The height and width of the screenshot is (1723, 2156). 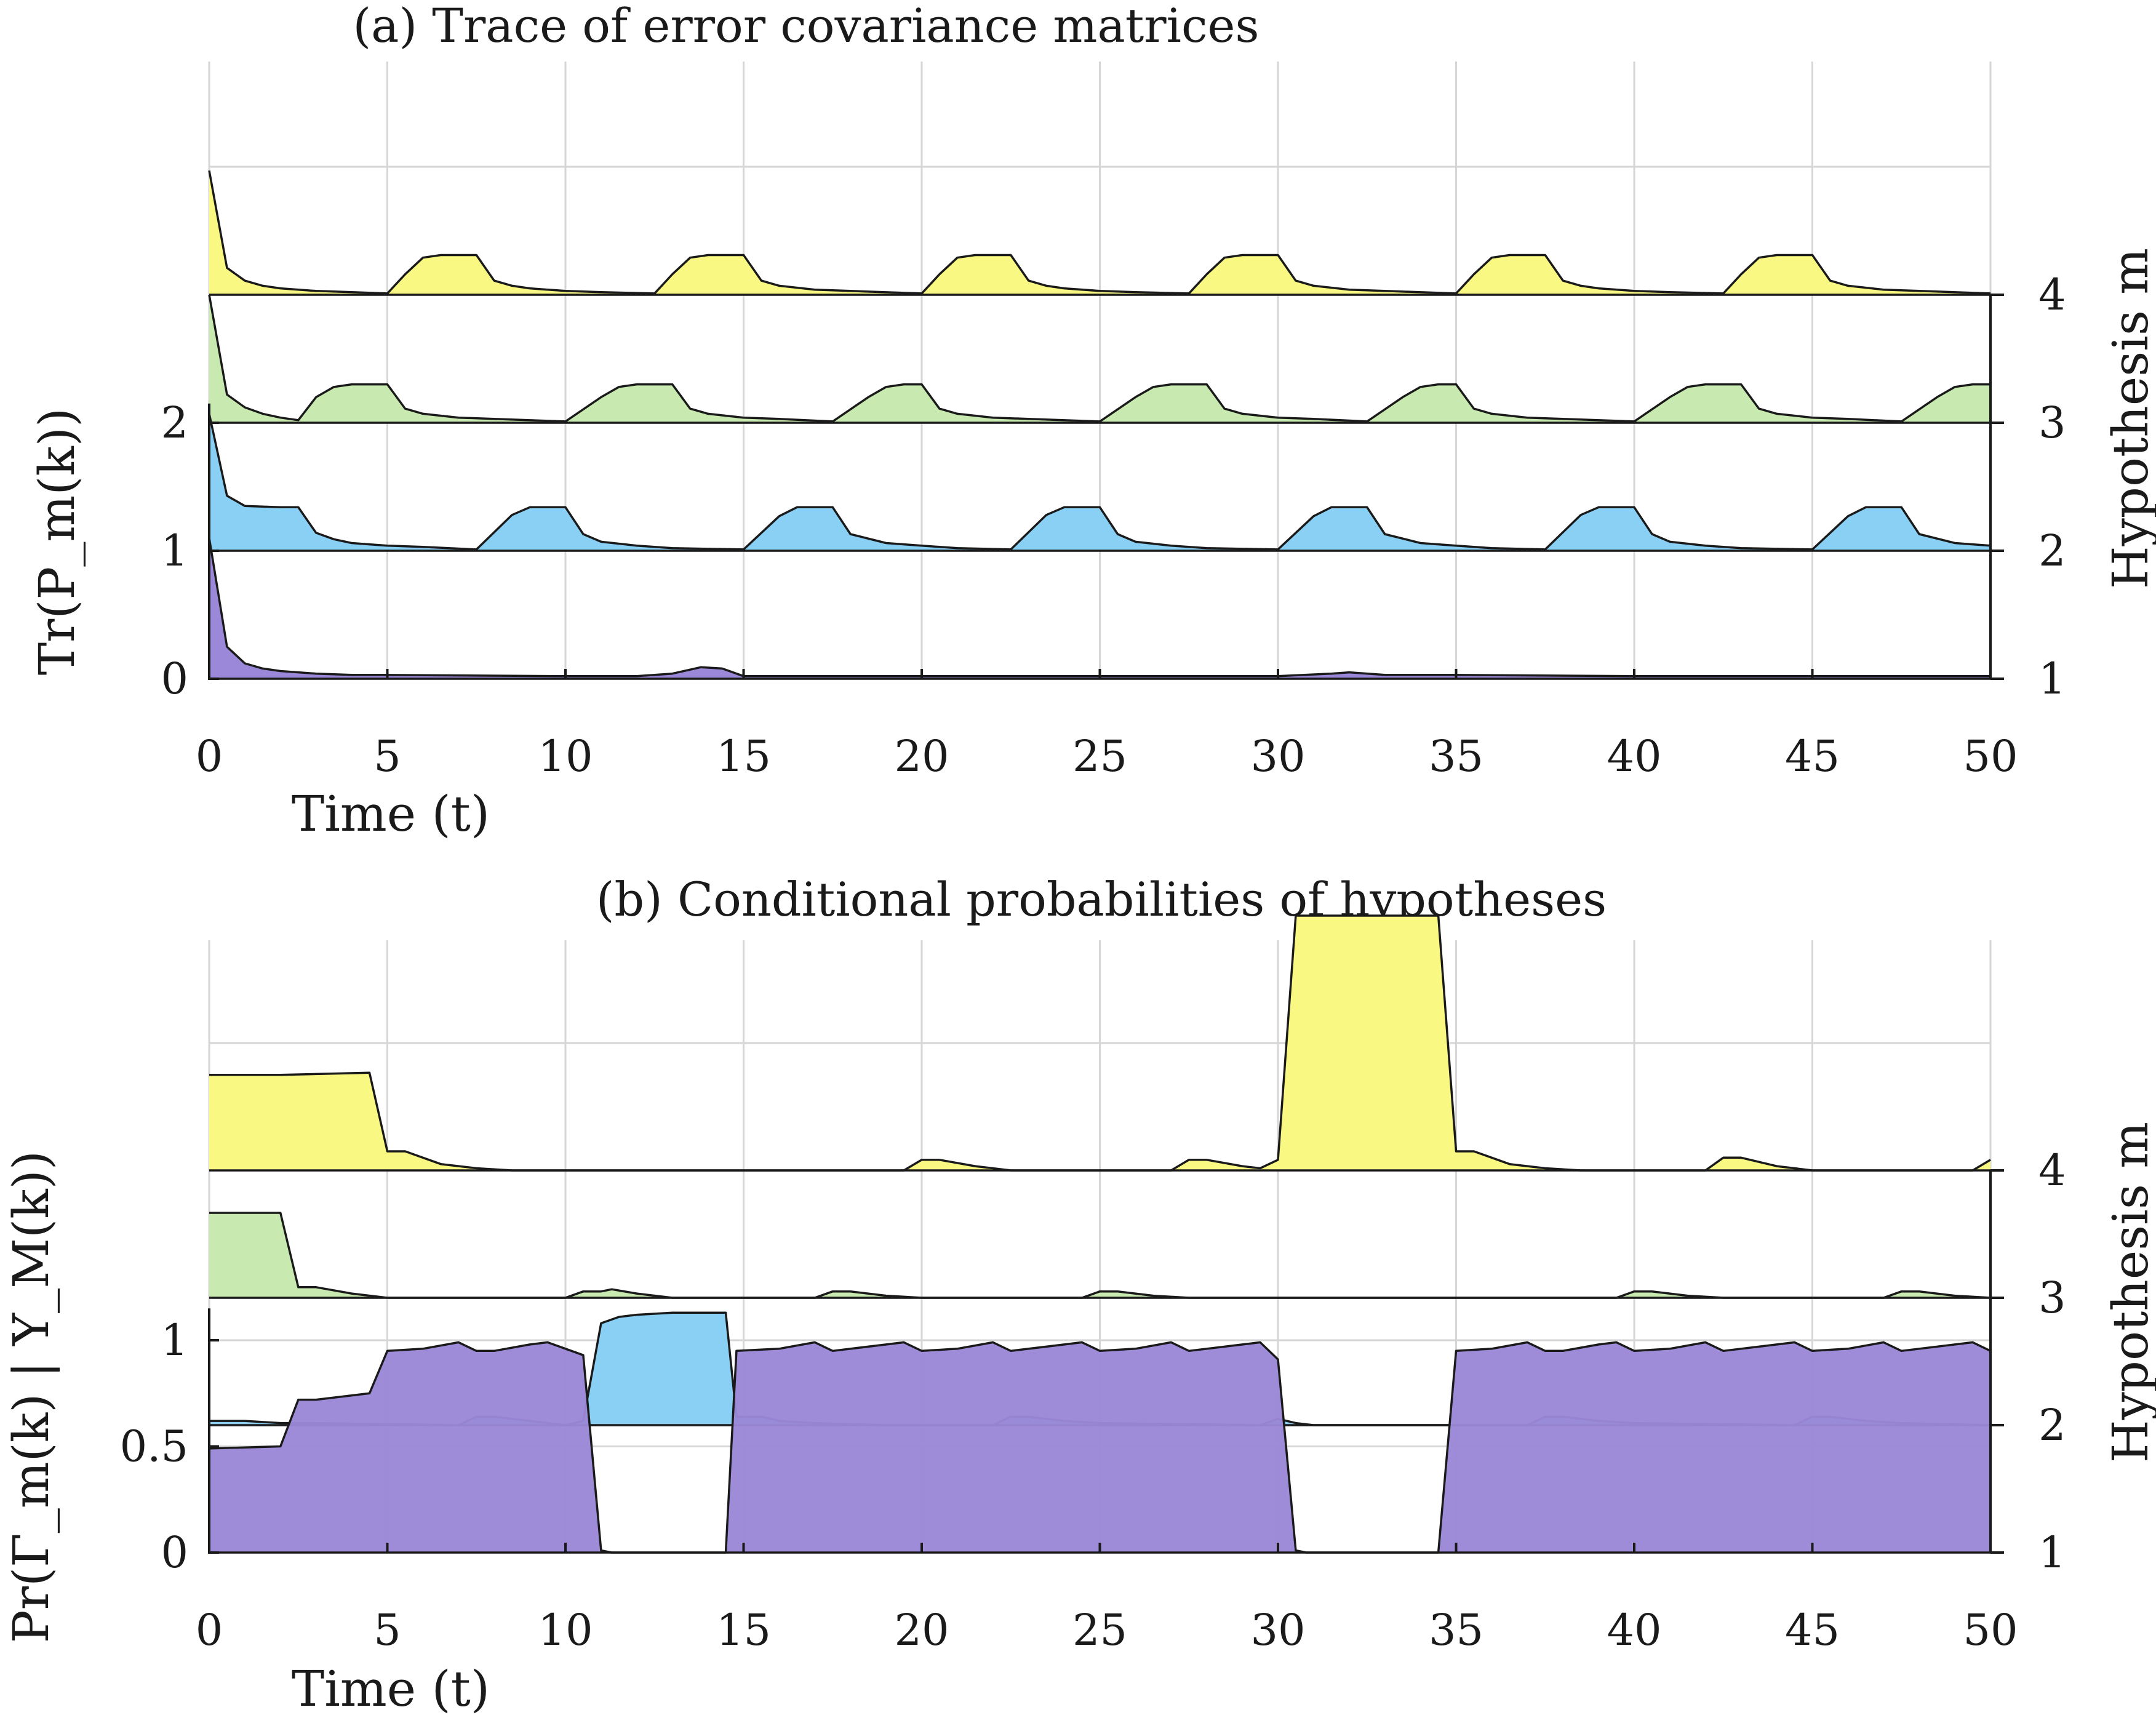 What do you see at coordinates (154, 1446) in the screenshot?
I see `y-tick-label: 0.5` at bounding box center [154, 1446].